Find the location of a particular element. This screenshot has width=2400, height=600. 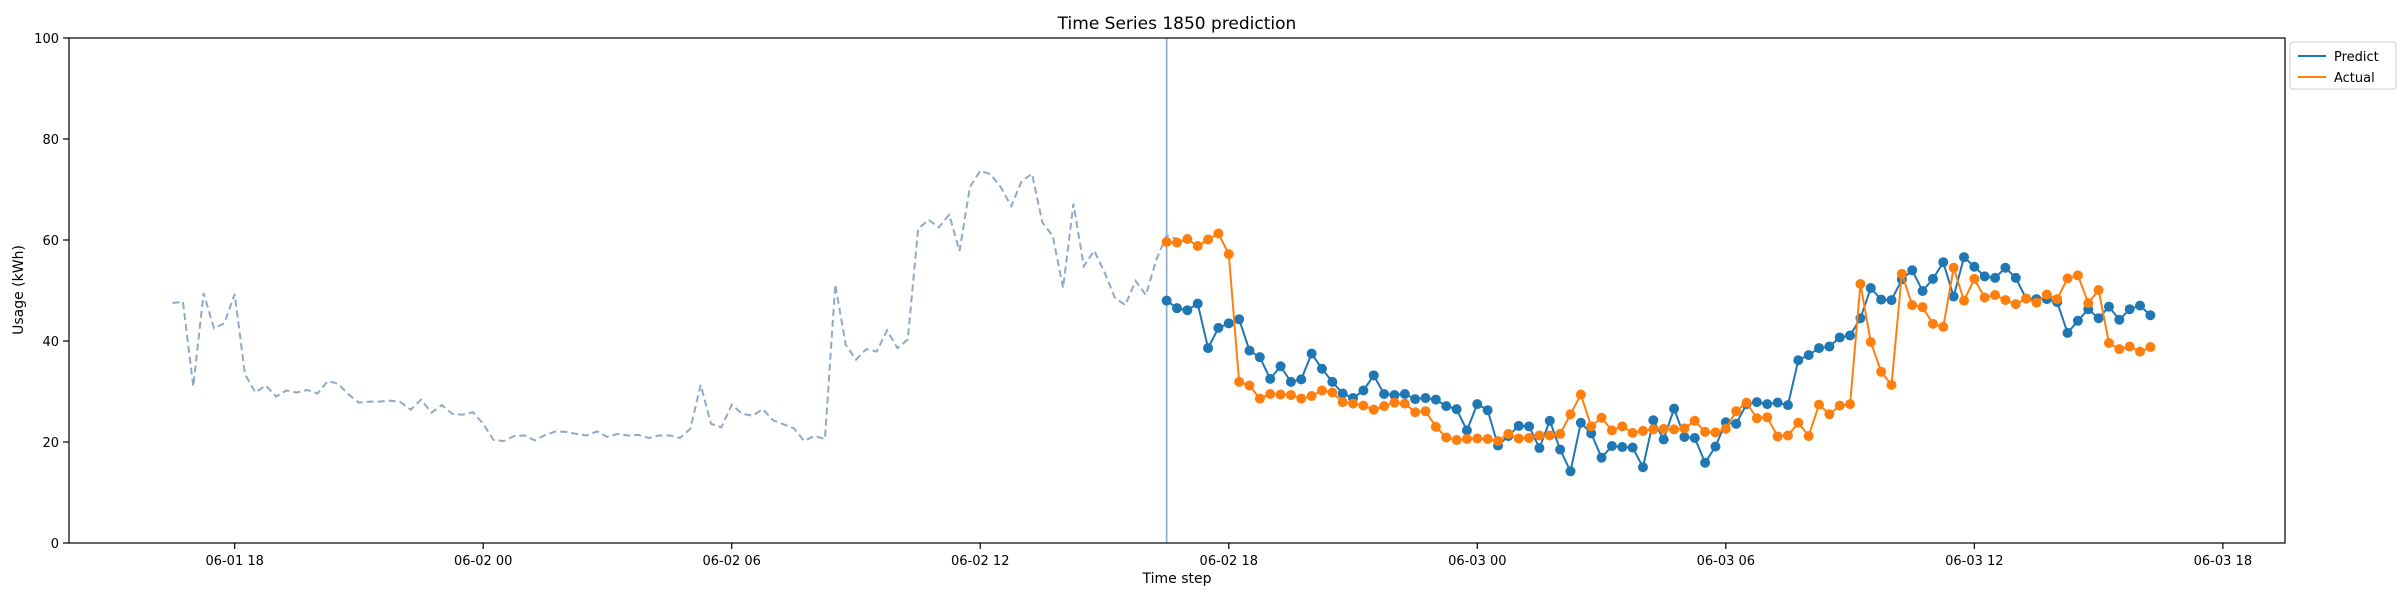

x-tick-label: 06-03 06 is located at coordinates (1726, 561).